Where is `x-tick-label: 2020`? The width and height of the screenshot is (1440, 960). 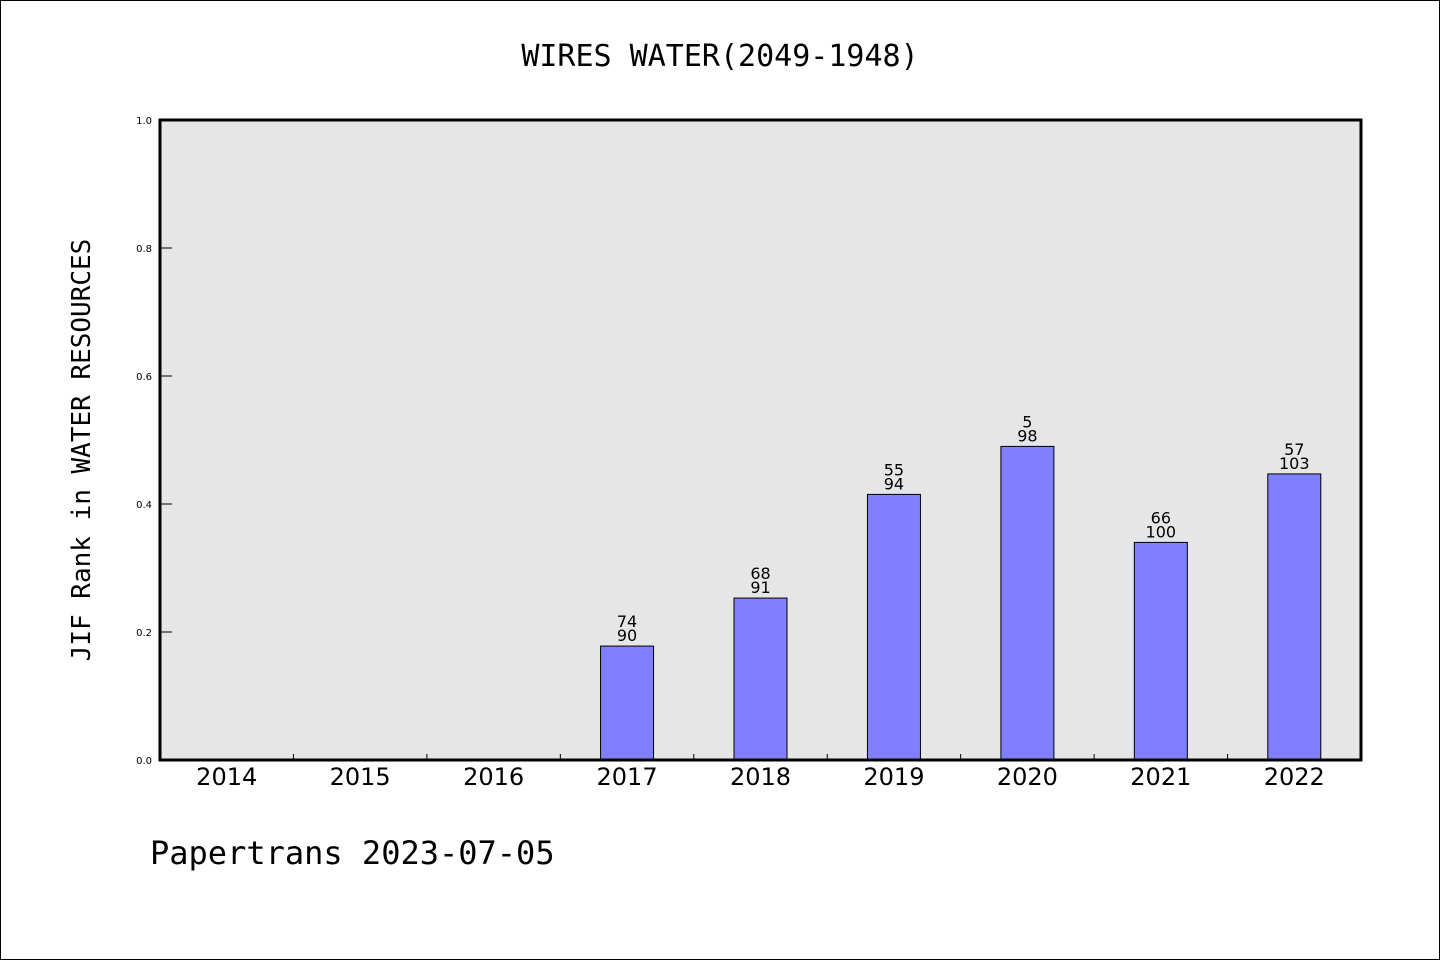
x-tick-label: 2020 is located at coordinates (1027, 777).